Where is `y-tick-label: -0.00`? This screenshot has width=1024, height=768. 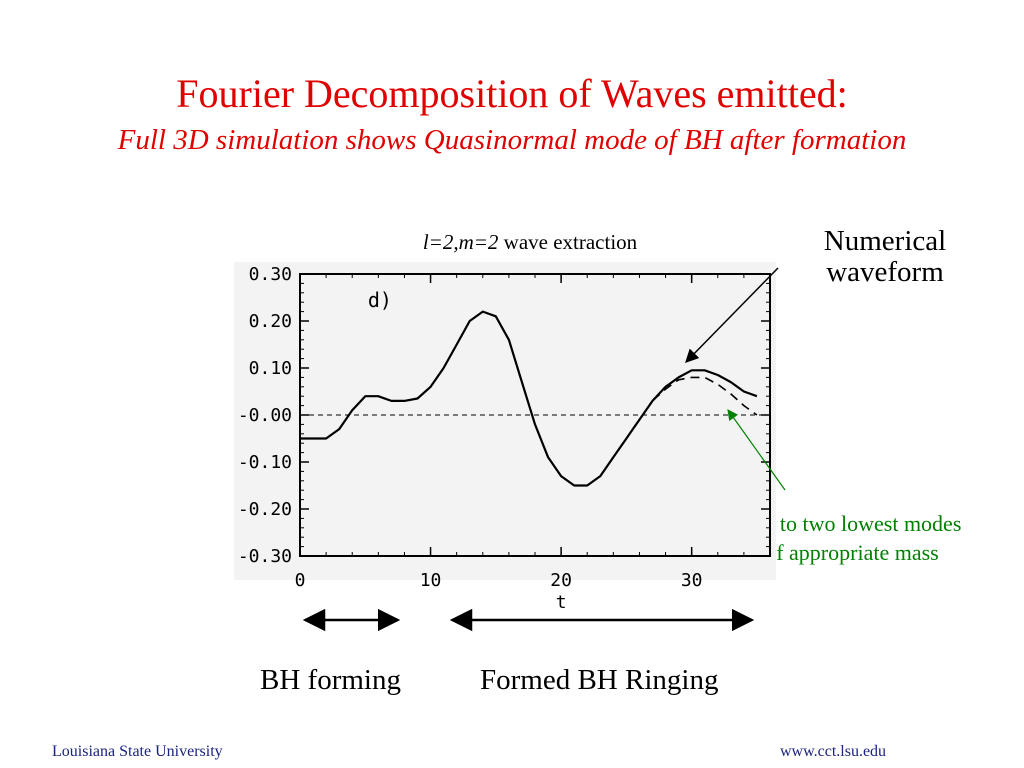 y-tick-label: -0.00 is located at coordinates (265, 415).